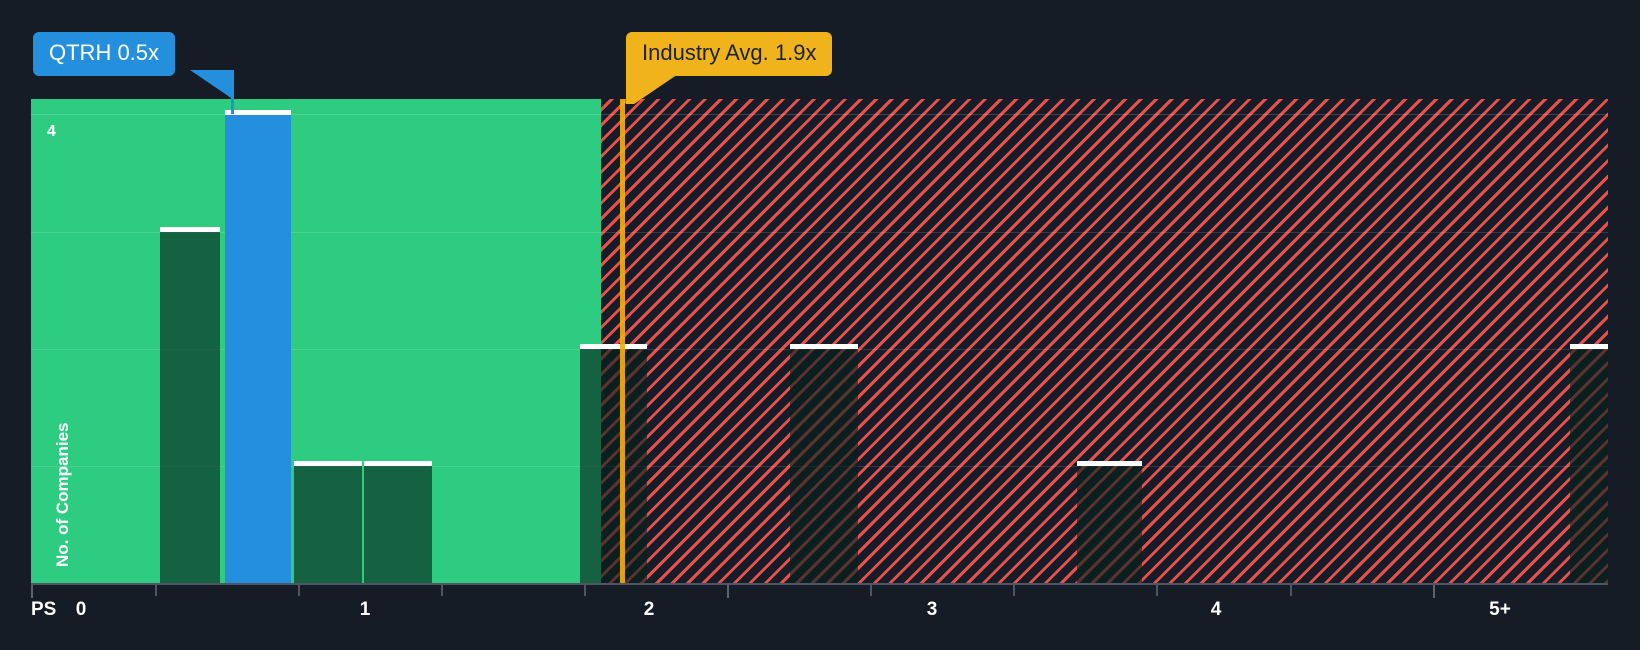 The image size is (1640, 650). I want to click on x-tick-label-1: 1, so click(365, 609).